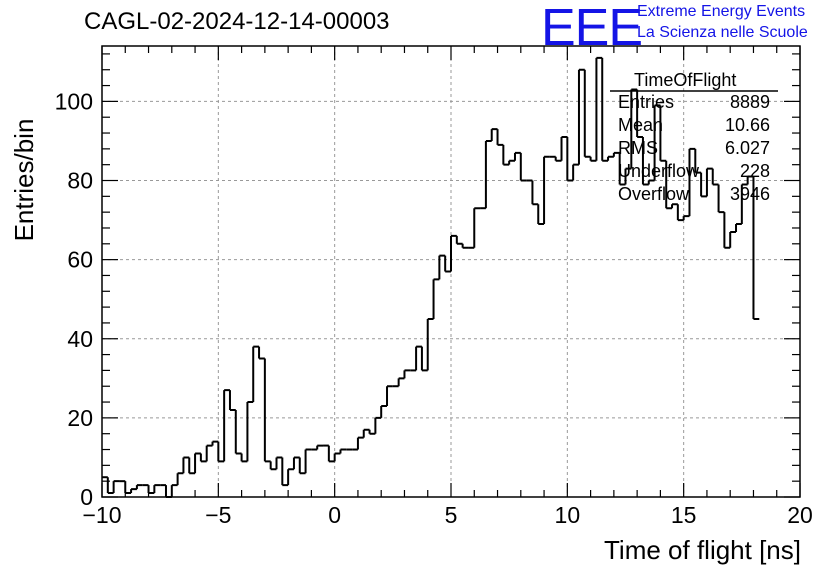  I want to click on stats-value: 10.66, so click(747, 125).